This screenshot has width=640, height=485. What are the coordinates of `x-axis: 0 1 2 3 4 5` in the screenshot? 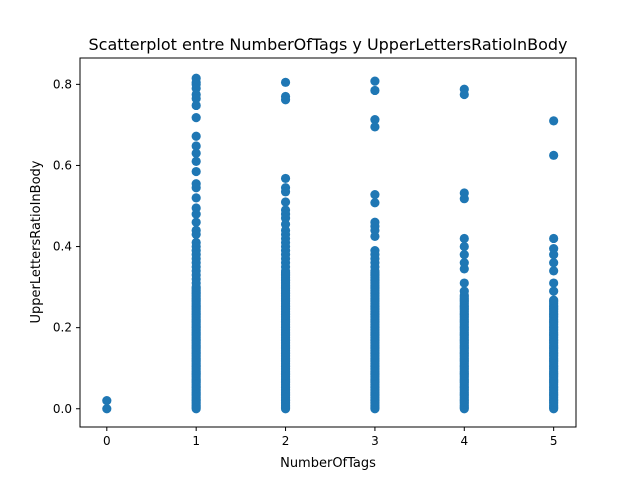 It's located at (330, 437).